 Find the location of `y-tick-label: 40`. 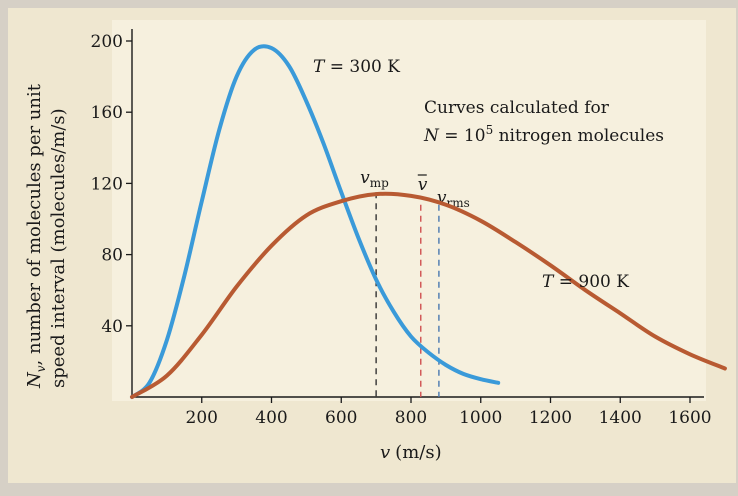

y-tick-label: 40 is located at coordinates (112, 327).